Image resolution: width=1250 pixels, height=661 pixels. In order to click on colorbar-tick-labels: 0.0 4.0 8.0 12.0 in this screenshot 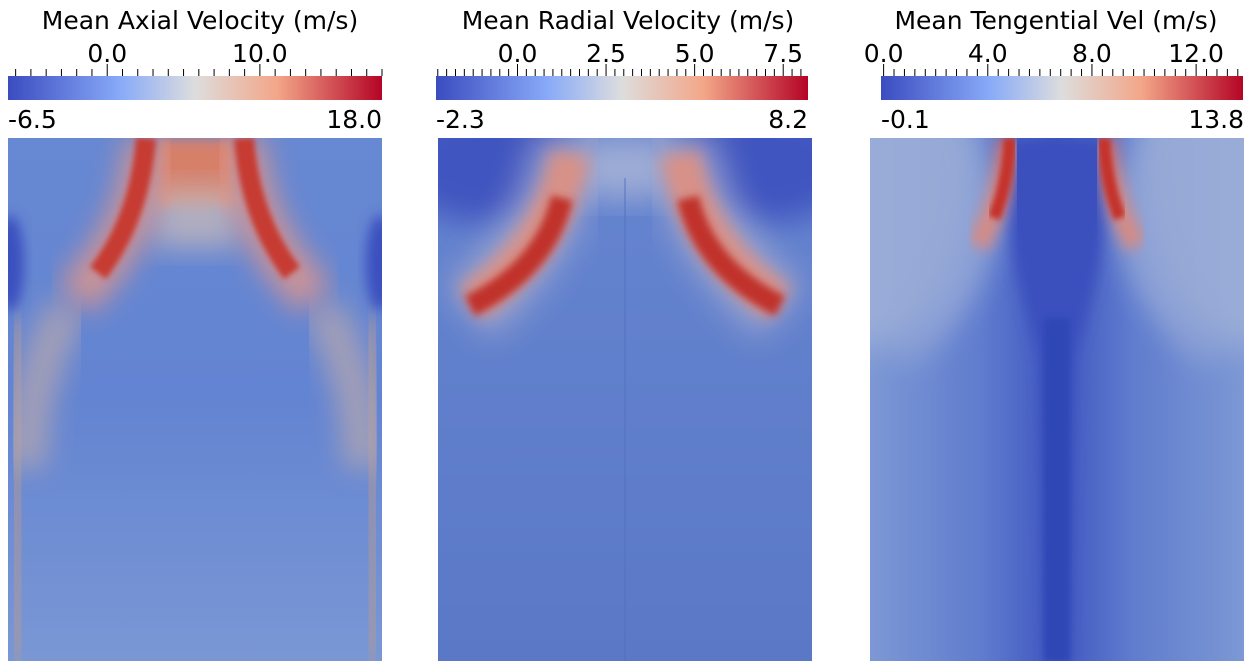, I will do `click(1057, 53)`.